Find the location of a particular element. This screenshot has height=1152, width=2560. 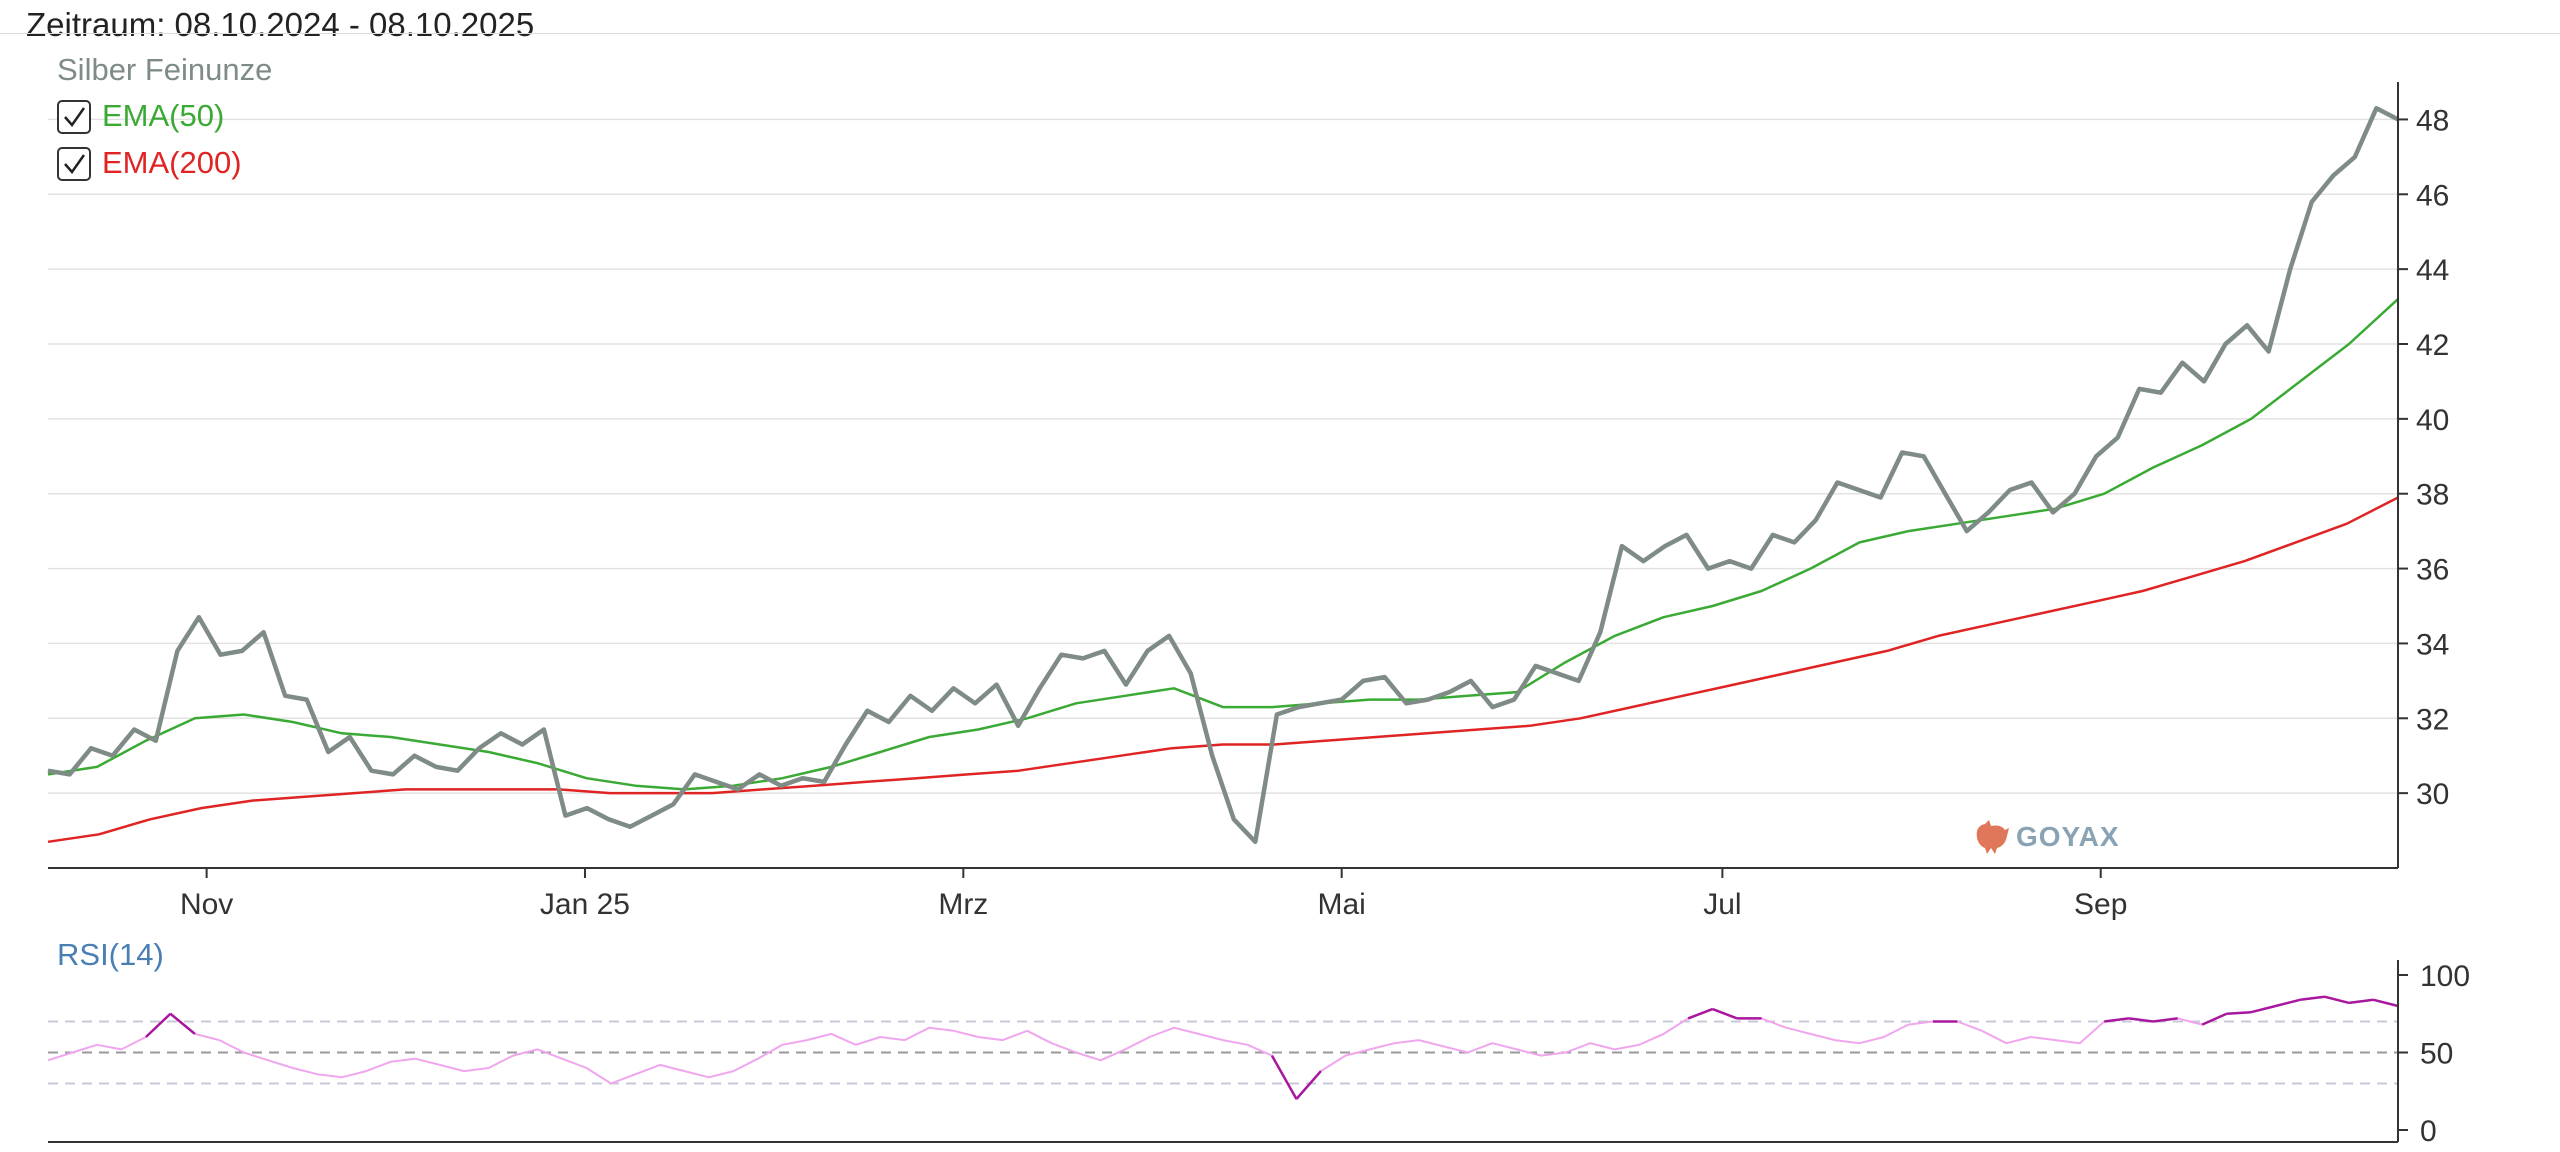

timeframe-label: Zeitraum: 08.10.2024 - 08.10.2025 is located at coordinates (280, 24).